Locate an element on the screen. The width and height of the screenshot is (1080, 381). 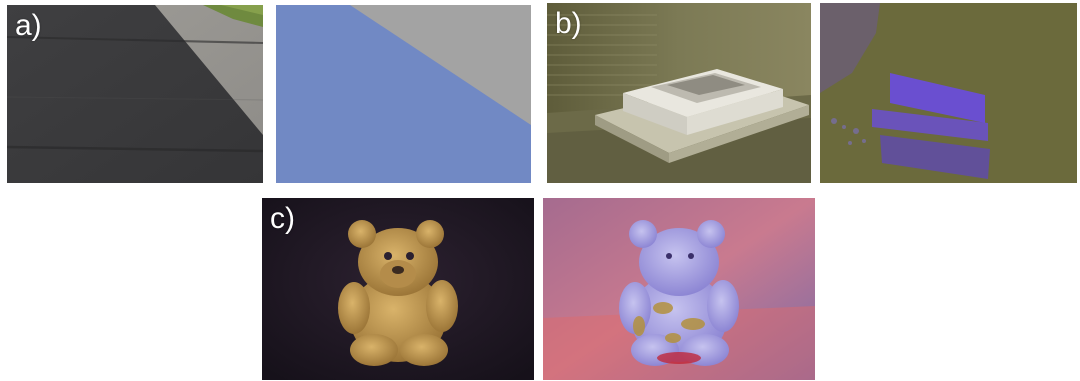
panel-label-b: b) is located at coordinates (568, 23).